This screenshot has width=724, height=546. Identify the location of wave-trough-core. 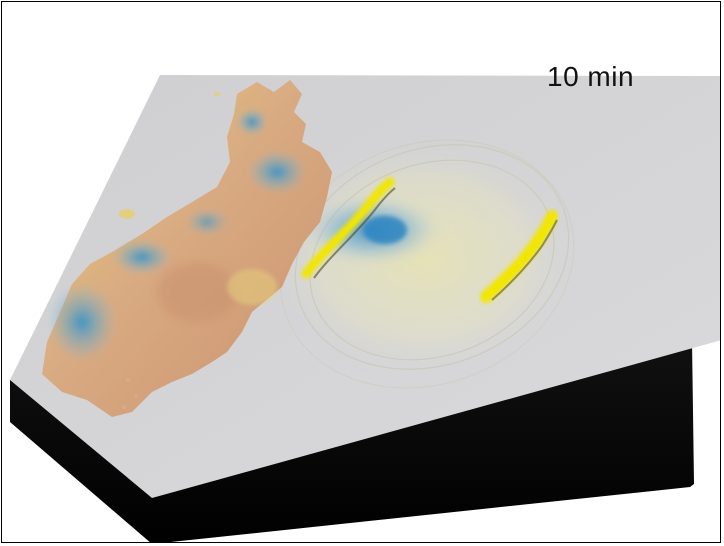
(385, 230).